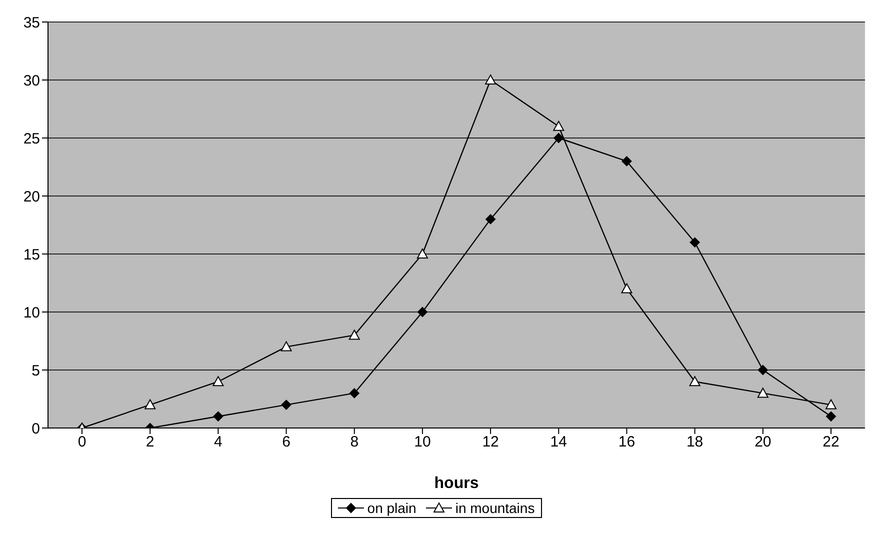 The width and height of the screenshot is (885, 534). What do you see at coordinates (558, 442) in the screenshot?
I see `x-tick-label: 14` at bounding box center [558, 442].